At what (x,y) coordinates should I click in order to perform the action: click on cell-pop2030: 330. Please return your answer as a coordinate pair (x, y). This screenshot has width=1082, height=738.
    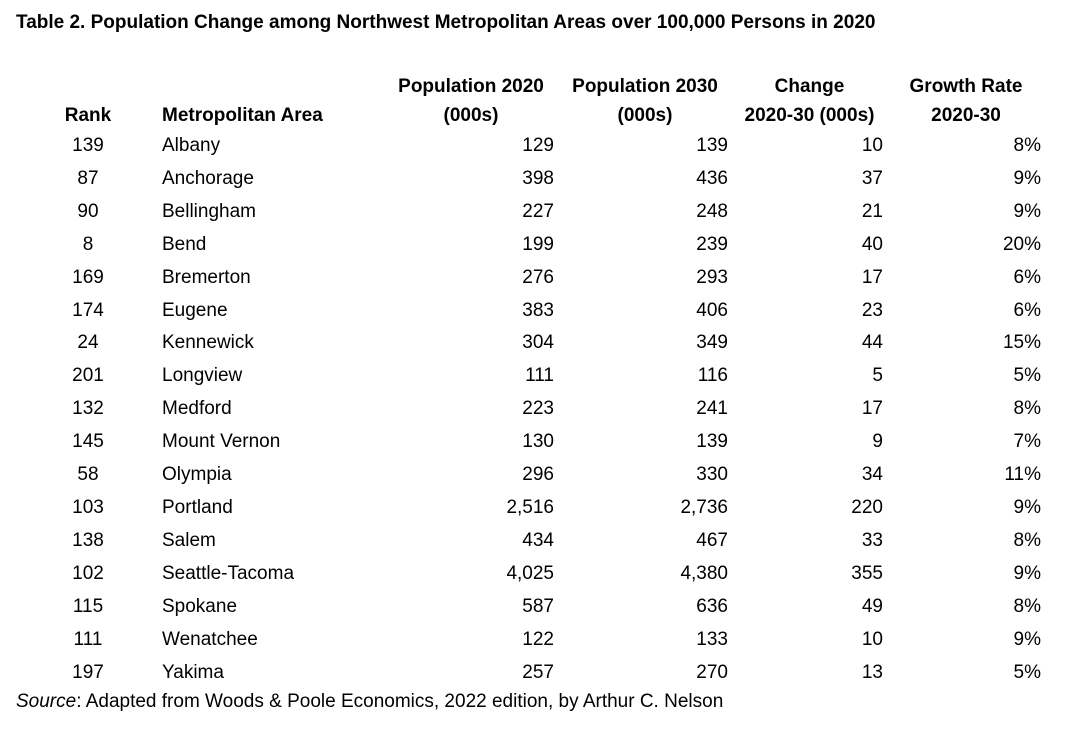
    Looking at the image, I should click on (712, 475).